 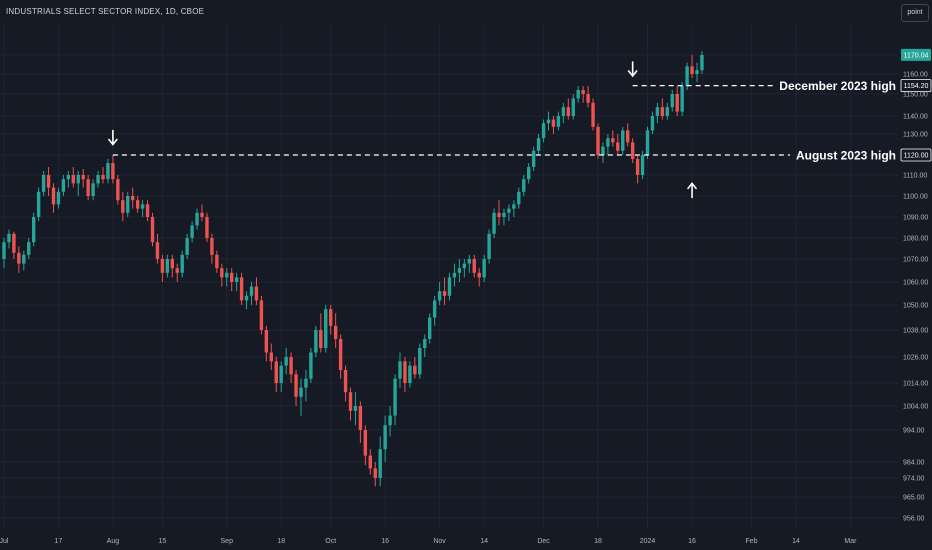 I want to click on level-annotation: December 2023 high, so click(x=837, y=86).